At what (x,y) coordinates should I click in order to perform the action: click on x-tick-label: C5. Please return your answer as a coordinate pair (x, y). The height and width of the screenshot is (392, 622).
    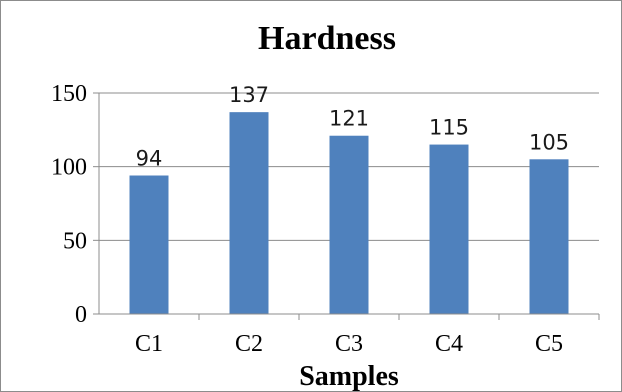
    Looking at the image, I should click on (549, 344).